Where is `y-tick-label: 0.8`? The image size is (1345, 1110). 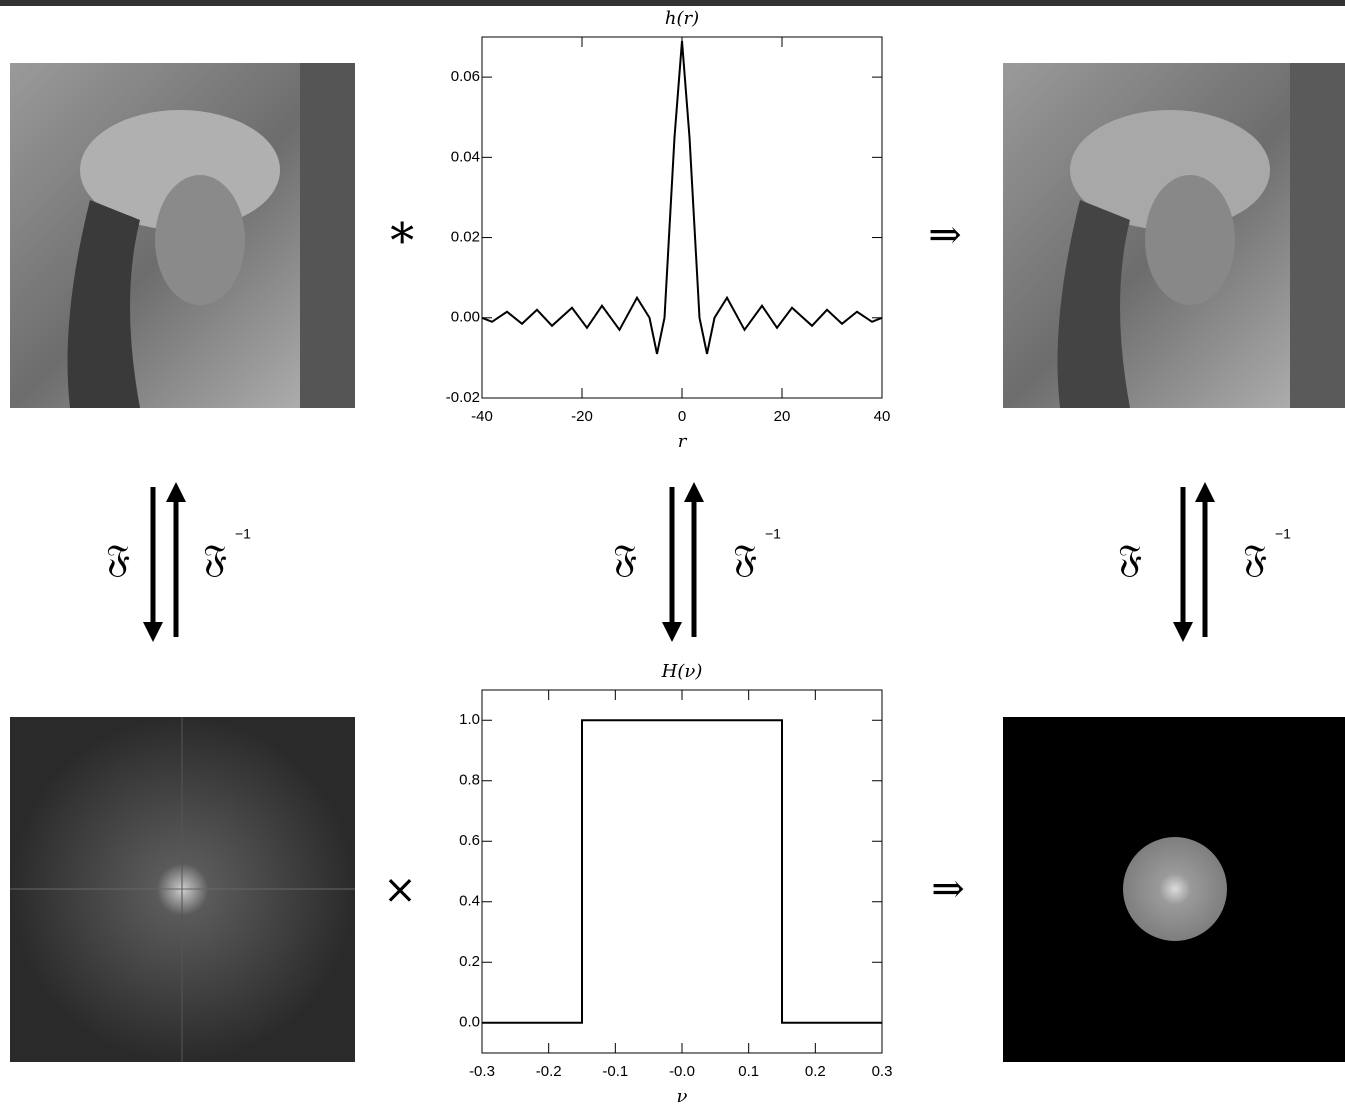 y-tick-label: 0.8 is located at coordinates (469, 780).